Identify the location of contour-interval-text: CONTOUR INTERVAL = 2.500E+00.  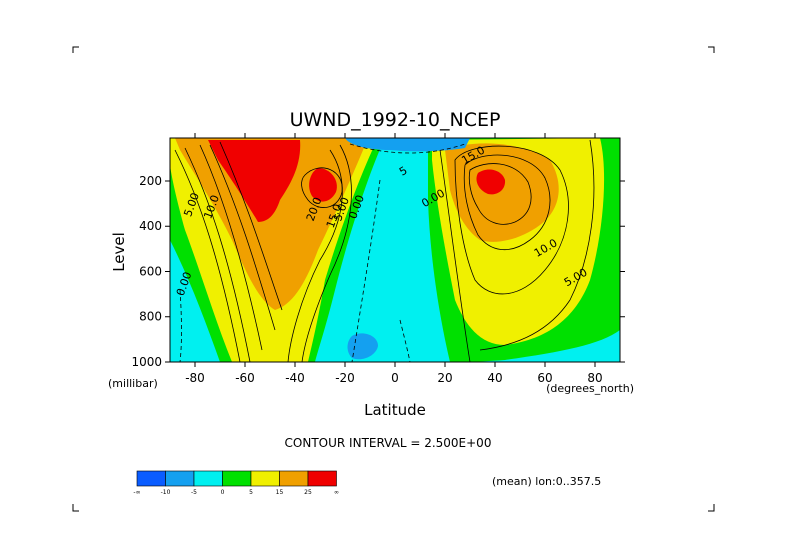
(388, 443).